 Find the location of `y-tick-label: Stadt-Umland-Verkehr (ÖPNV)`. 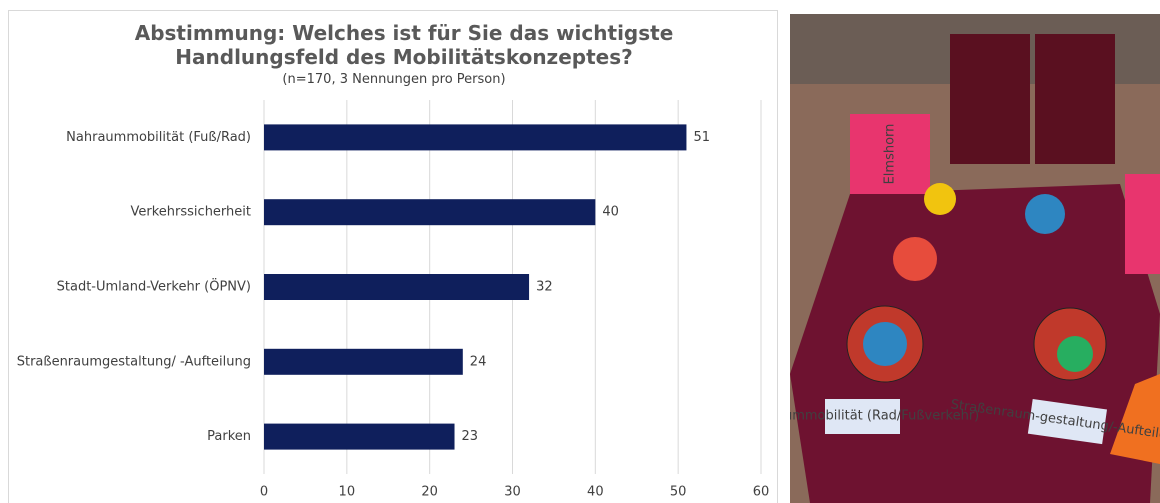

y-tick-label: Stadt-Umland-Verkehr (ÖPNV) is located at coordinates (154, 286).